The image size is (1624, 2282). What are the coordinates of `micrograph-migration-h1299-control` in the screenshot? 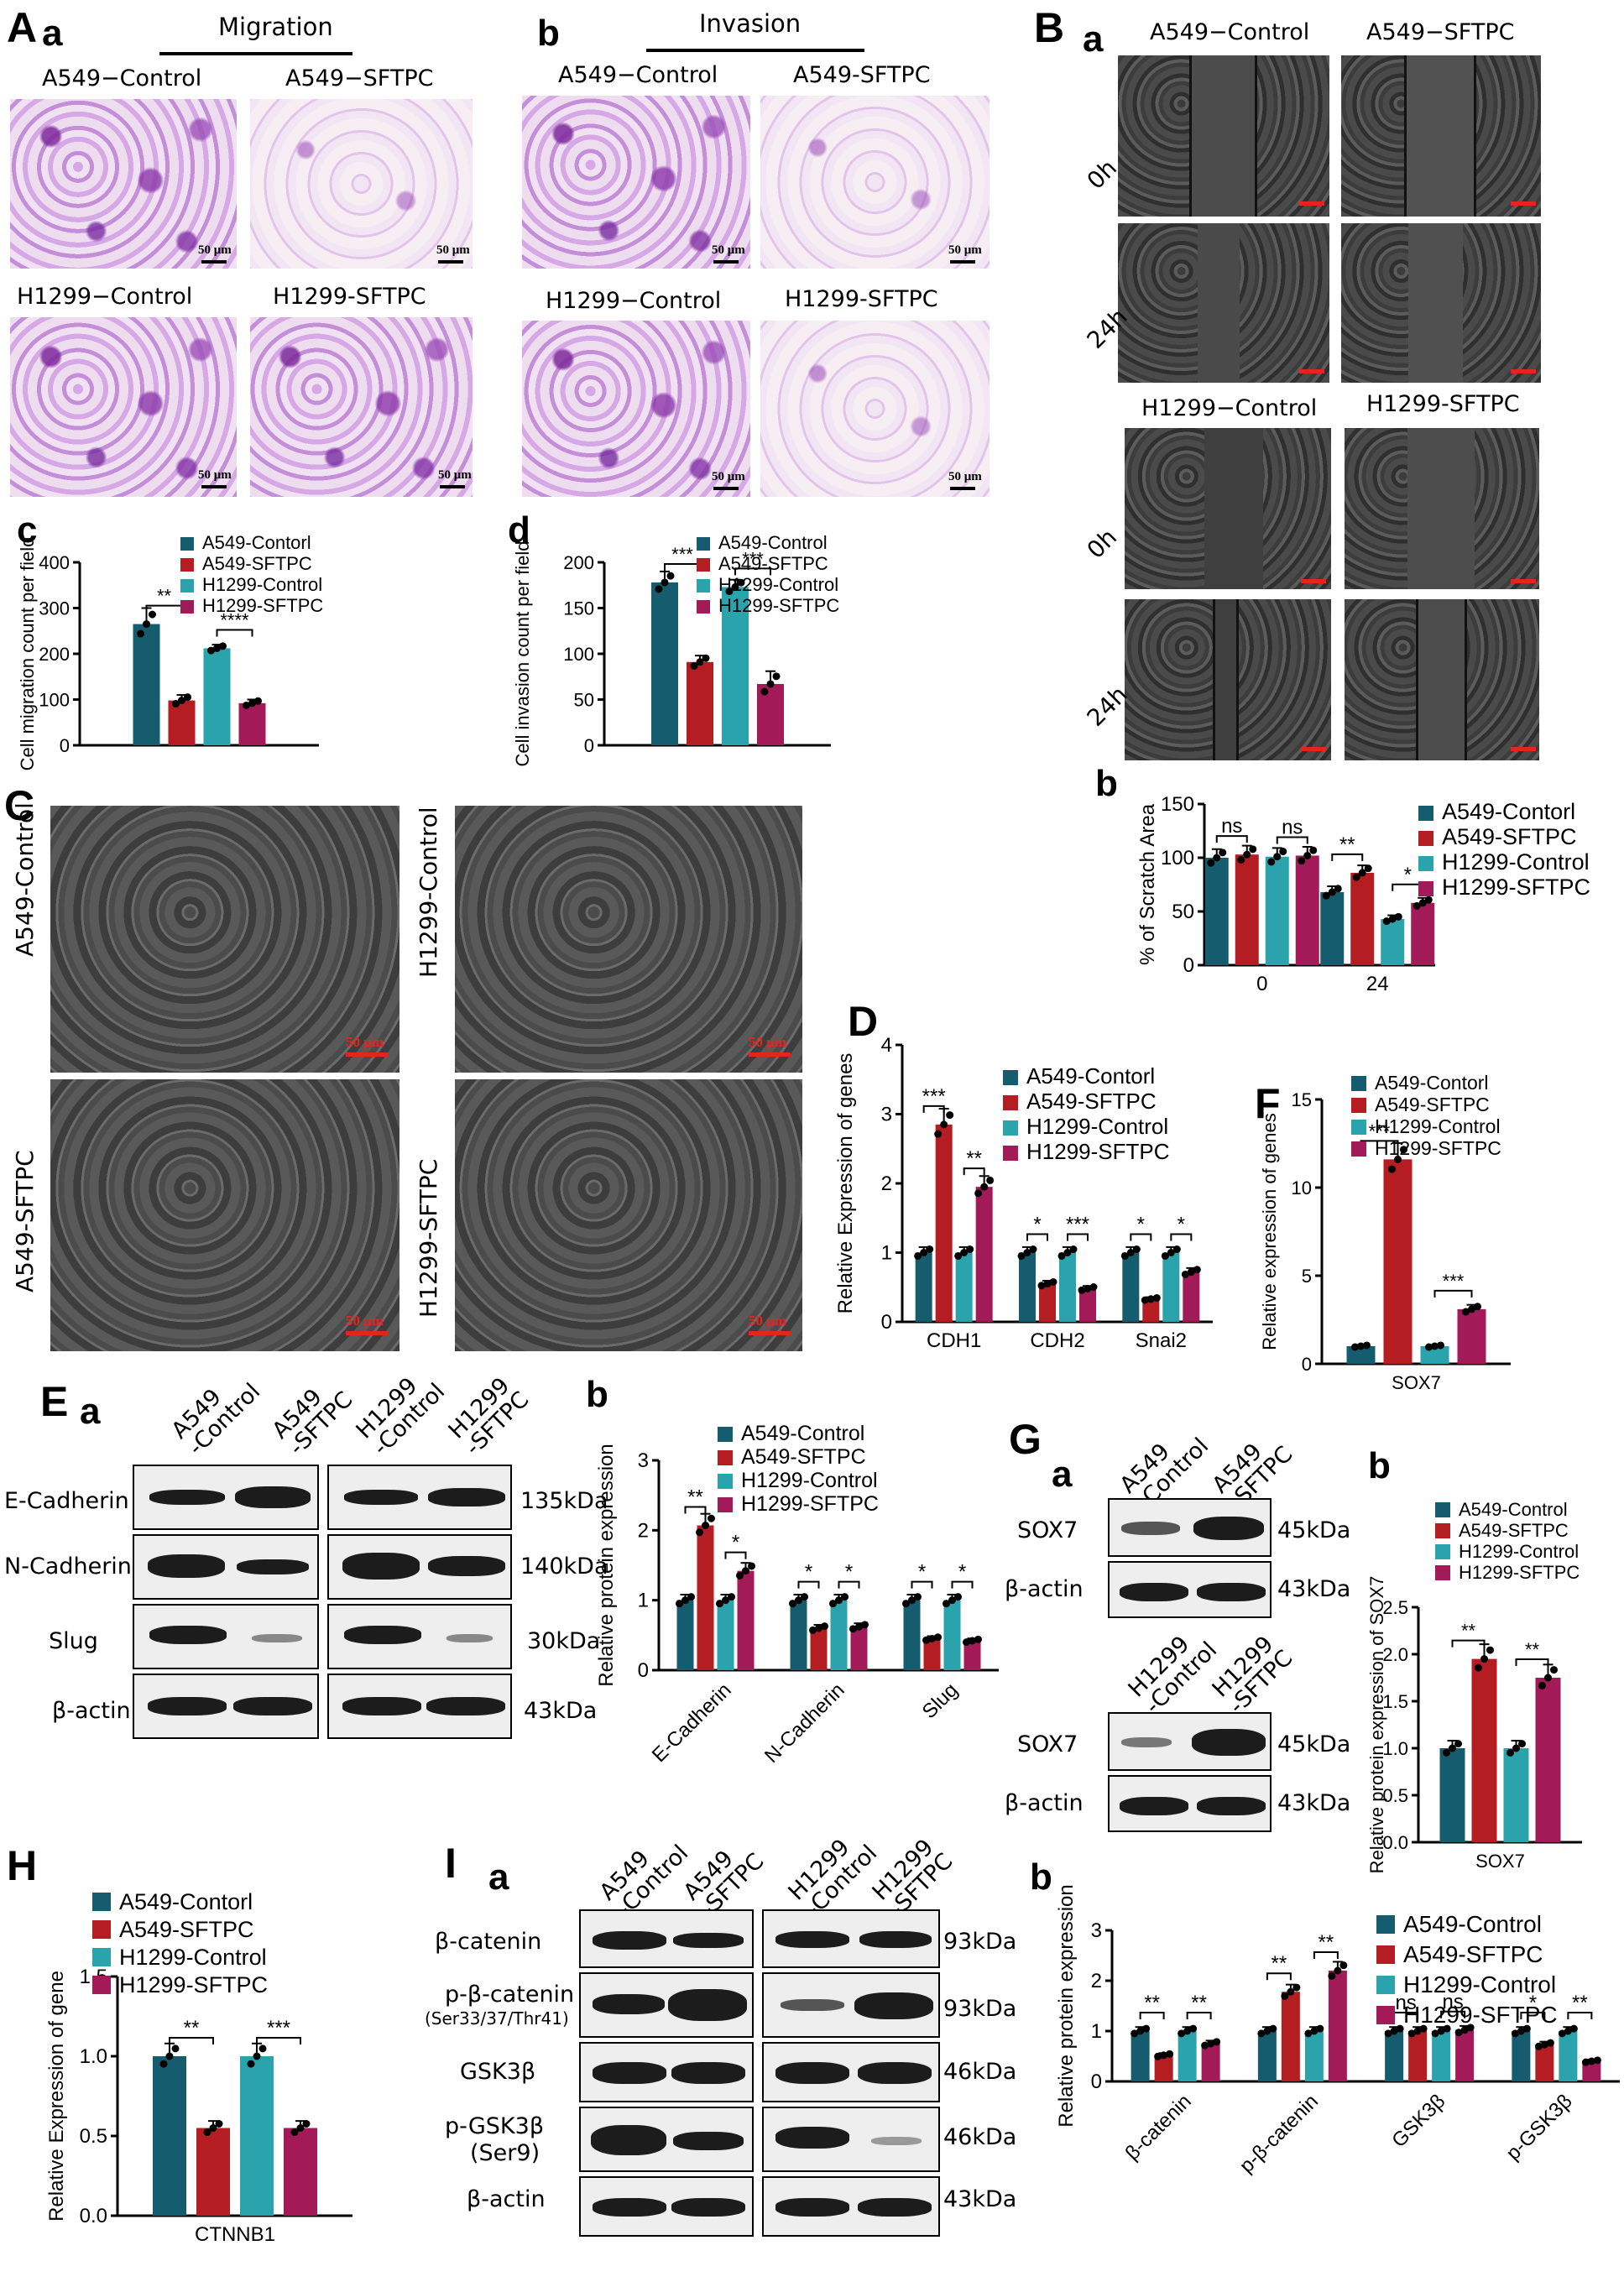 It's located at (124, 407).